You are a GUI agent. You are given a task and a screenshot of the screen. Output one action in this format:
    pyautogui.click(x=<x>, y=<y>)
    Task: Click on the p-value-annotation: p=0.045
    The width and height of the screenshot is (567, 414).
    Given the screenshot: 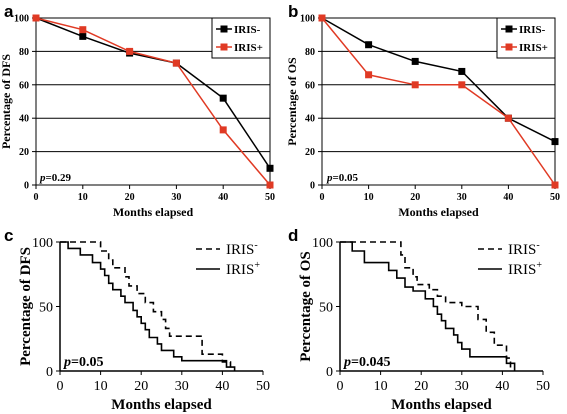 What is the action you would take?
    pyautogui.click(x=366, y=362)
    